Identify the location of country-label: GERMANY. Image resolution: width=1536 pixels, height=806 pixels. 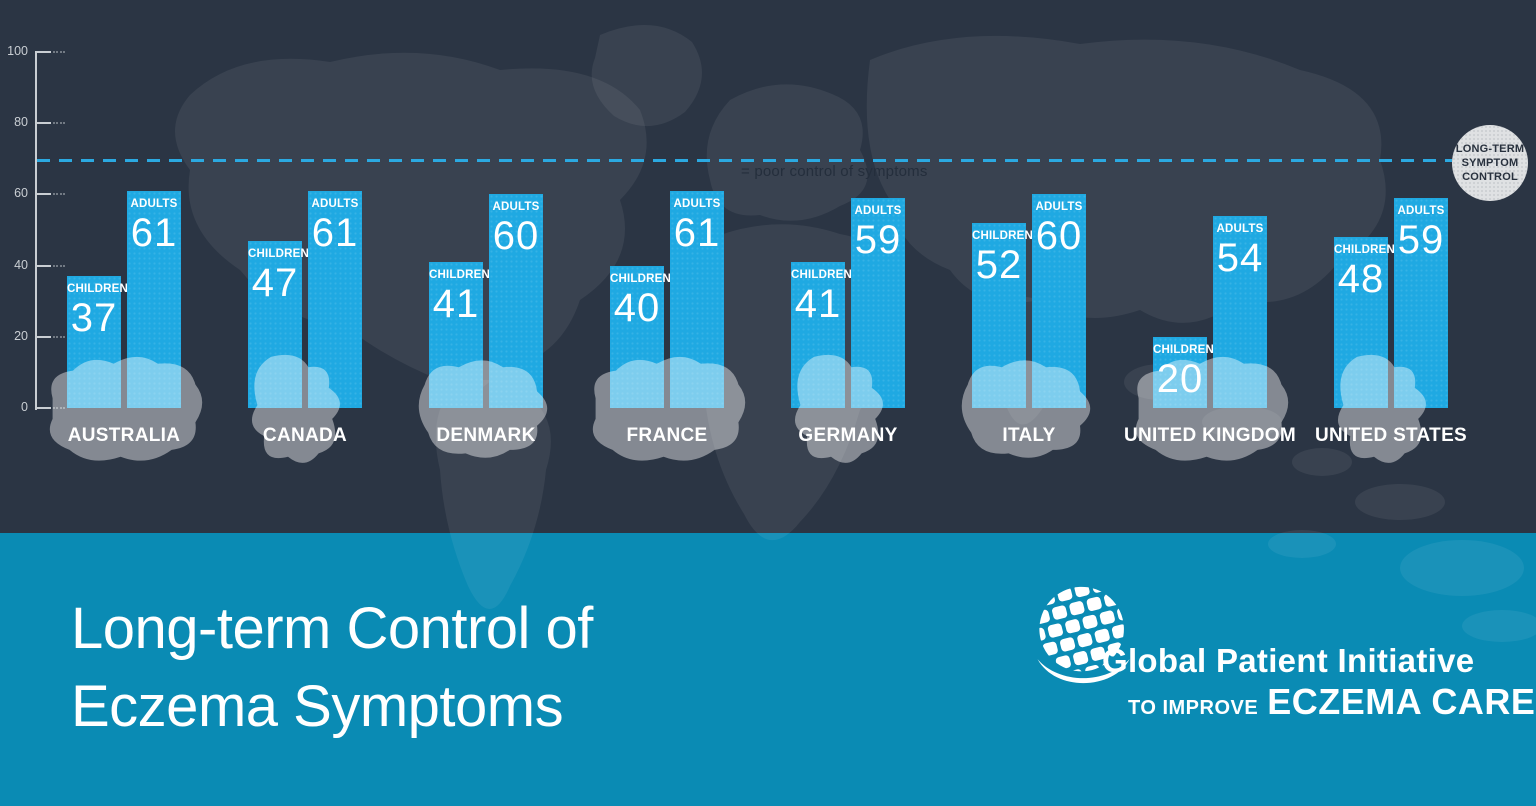
(848, 435).